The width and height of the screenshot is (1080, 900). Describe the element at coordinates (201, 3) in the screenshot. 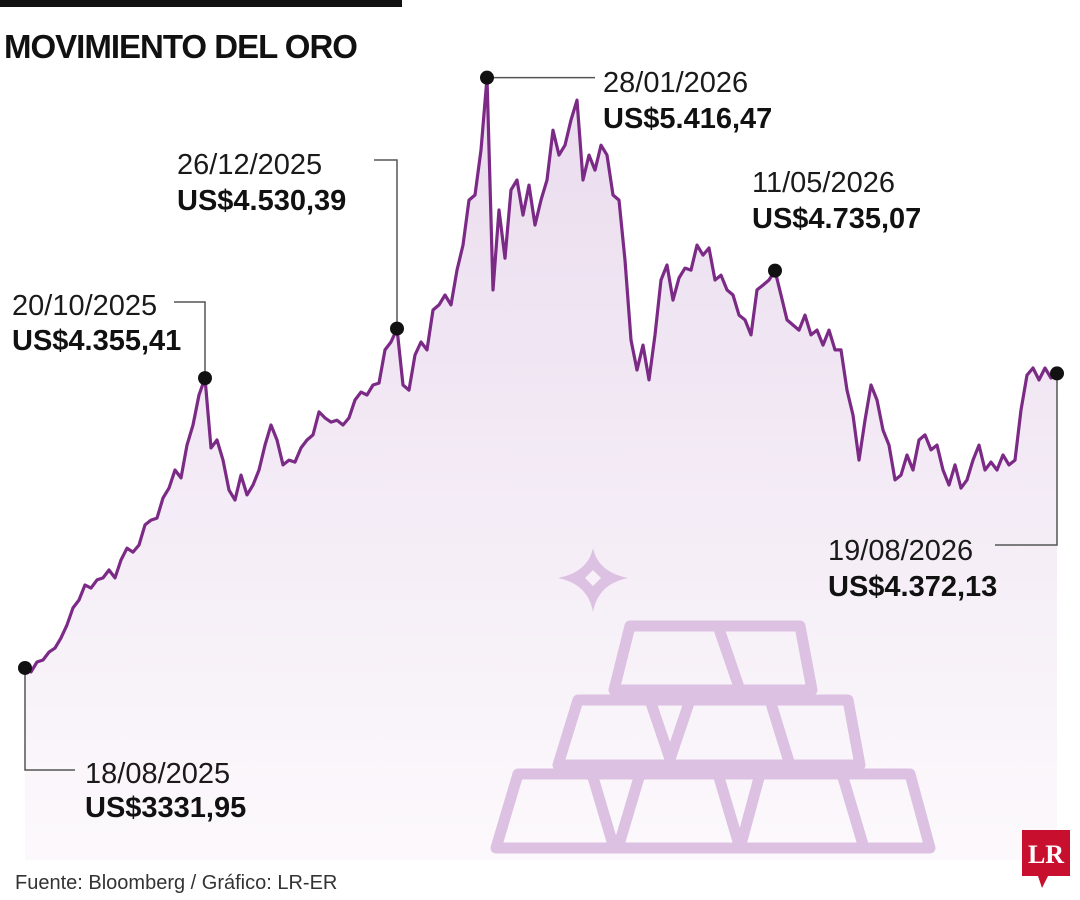

I see `top-rule` at that location.